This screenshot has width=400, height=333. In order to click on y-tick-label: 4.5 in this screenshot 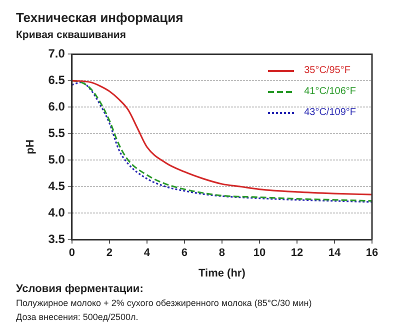, I will do `click(57, 185)`.